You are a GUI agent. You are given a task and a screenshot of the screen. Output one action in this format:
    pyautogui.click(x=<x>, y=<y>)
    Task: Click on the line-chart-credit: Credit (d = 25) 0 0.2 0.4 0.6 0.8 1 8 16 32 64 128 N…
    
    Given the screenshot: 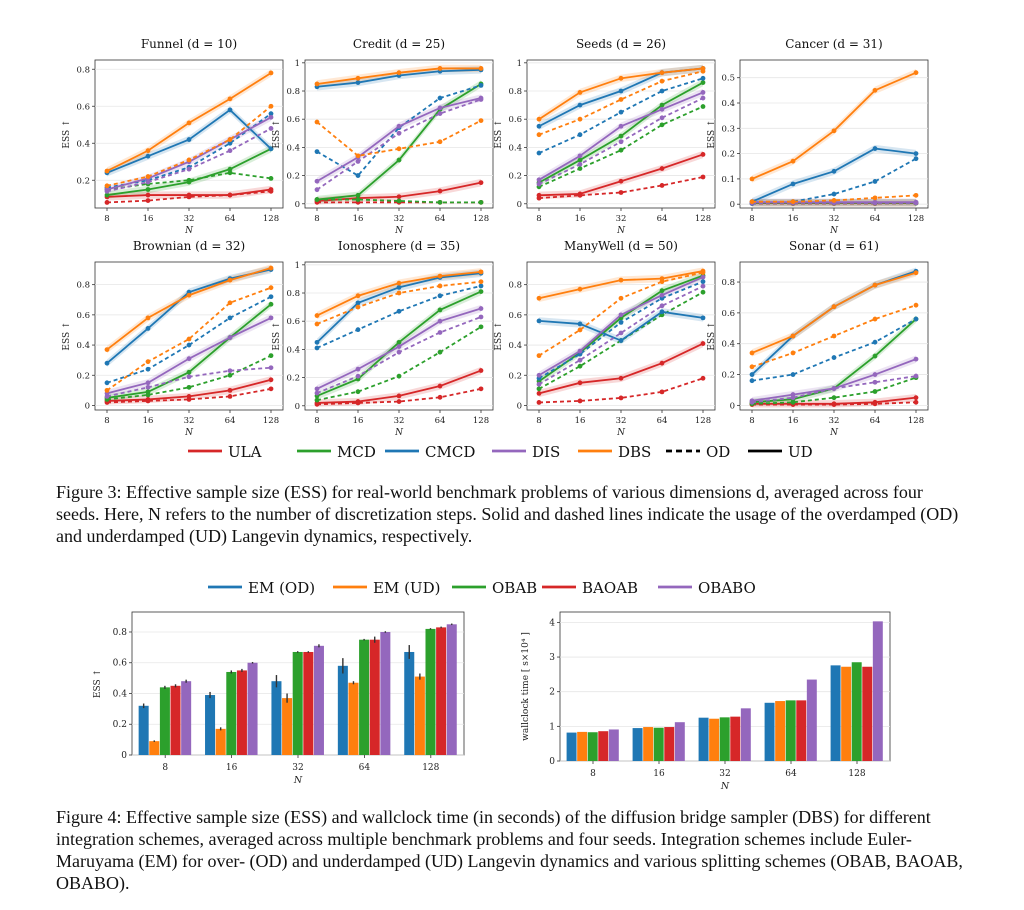 What is the action you would take?
    pyautogui.click(x=383, y=136)
    